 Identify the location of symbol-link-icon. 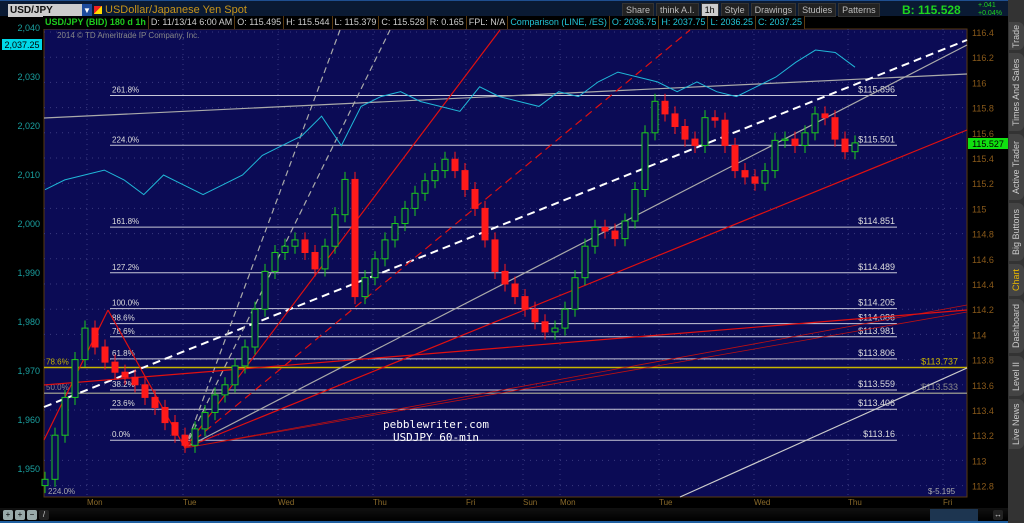
(98, 10).